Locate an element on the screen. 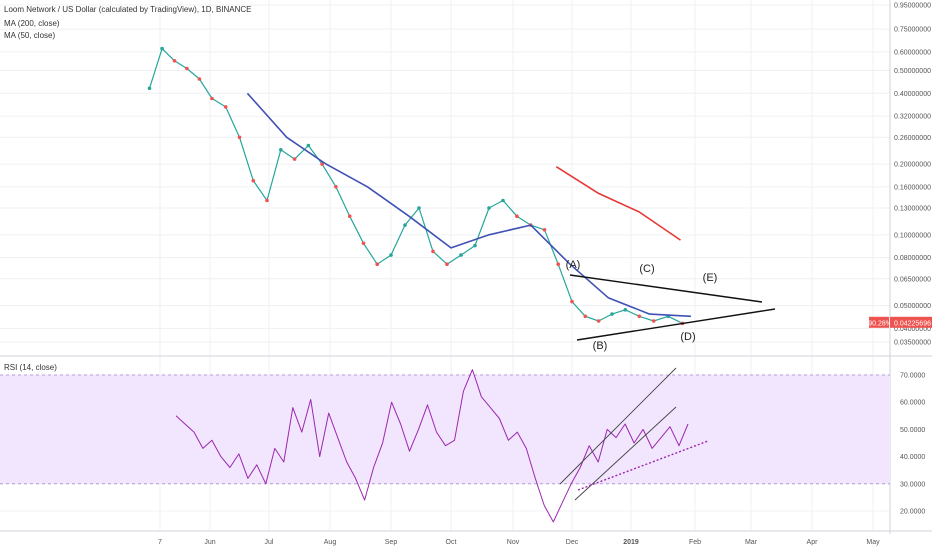  time-tick-label: Jun is located at coordinates (209, 542).